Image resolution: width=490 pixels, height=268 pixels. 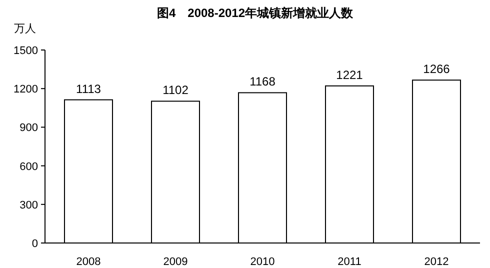 I want to click on y-axis-title: 万人, so click(x=25, y=29).